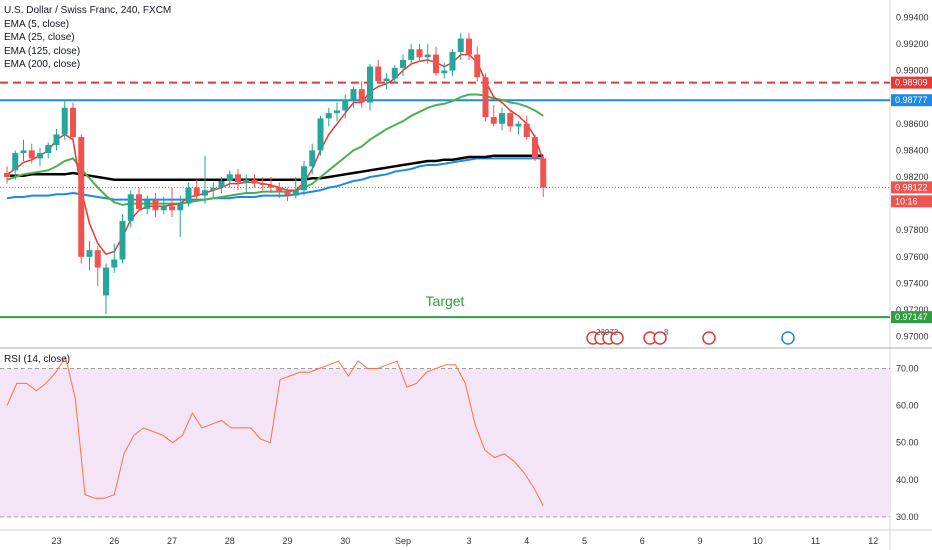 The width and height of the screenshot is (932, 550). Describe the element at coordinates (699, 541) in the screenshot. I see `time-tick-label: 9` at that location.